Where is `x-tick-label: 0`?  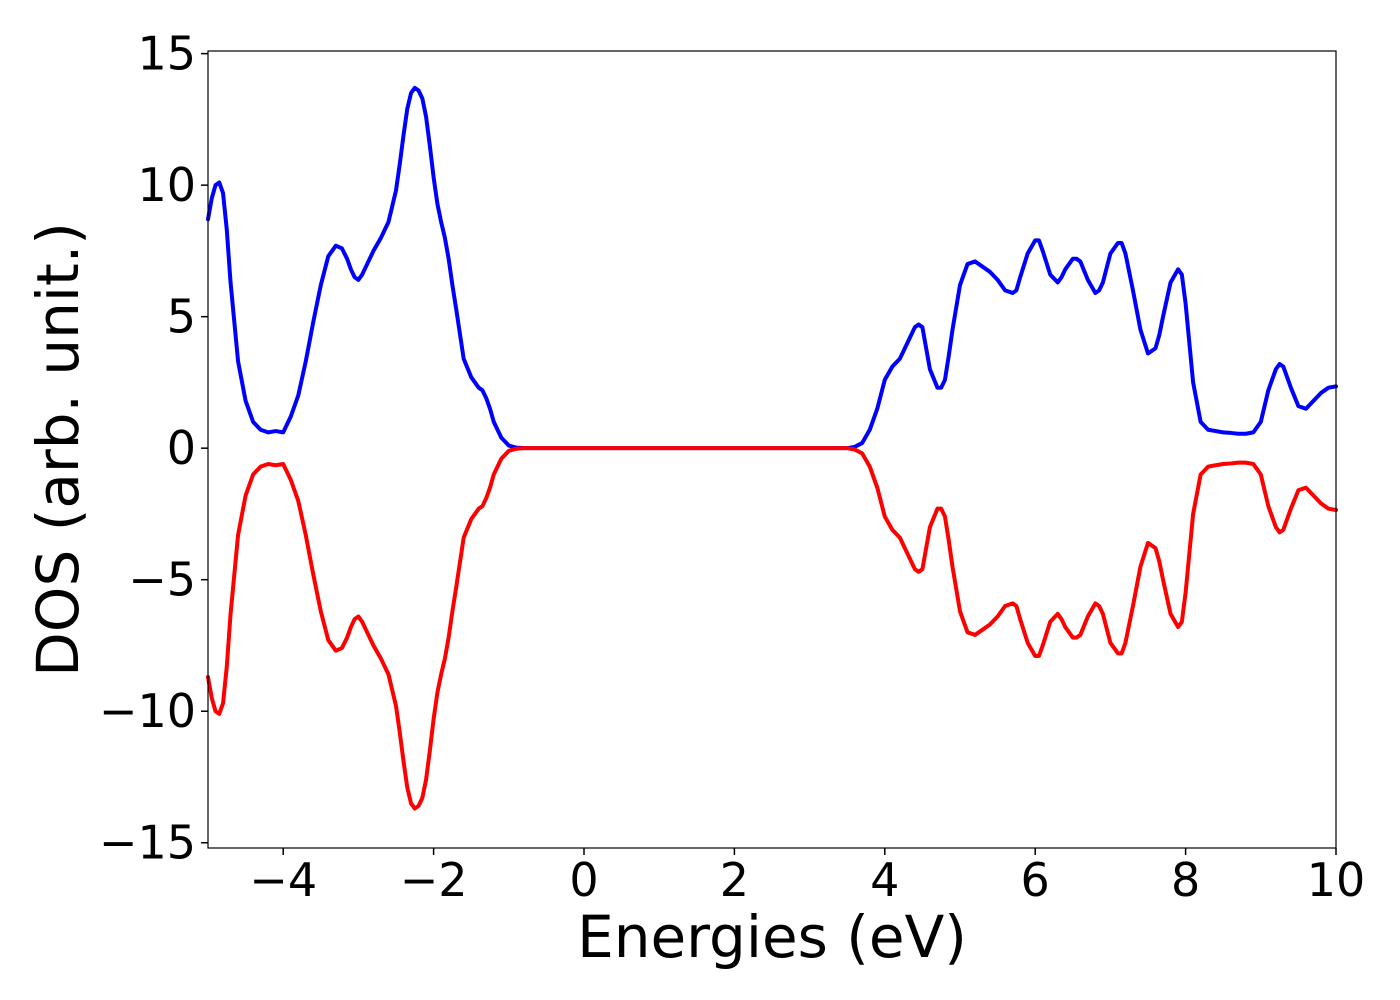 x-tick-label: 0 is located at coordinates (583, 880).